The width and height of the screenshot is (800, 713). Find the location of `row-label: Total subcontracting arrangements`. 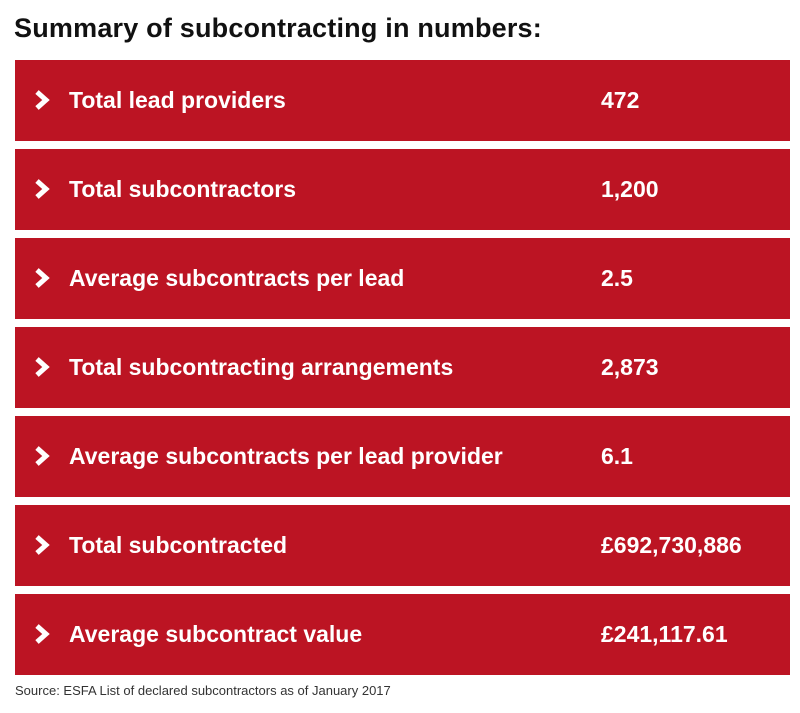

row-label: Total subcontracting arrangements is located at coordinates (261, 367).